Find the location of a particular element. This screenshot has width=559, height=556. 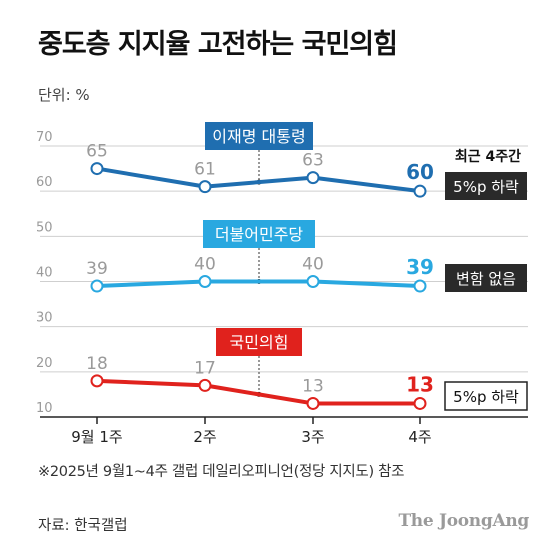

data-label: 65 is located at coordinates (97, 152).